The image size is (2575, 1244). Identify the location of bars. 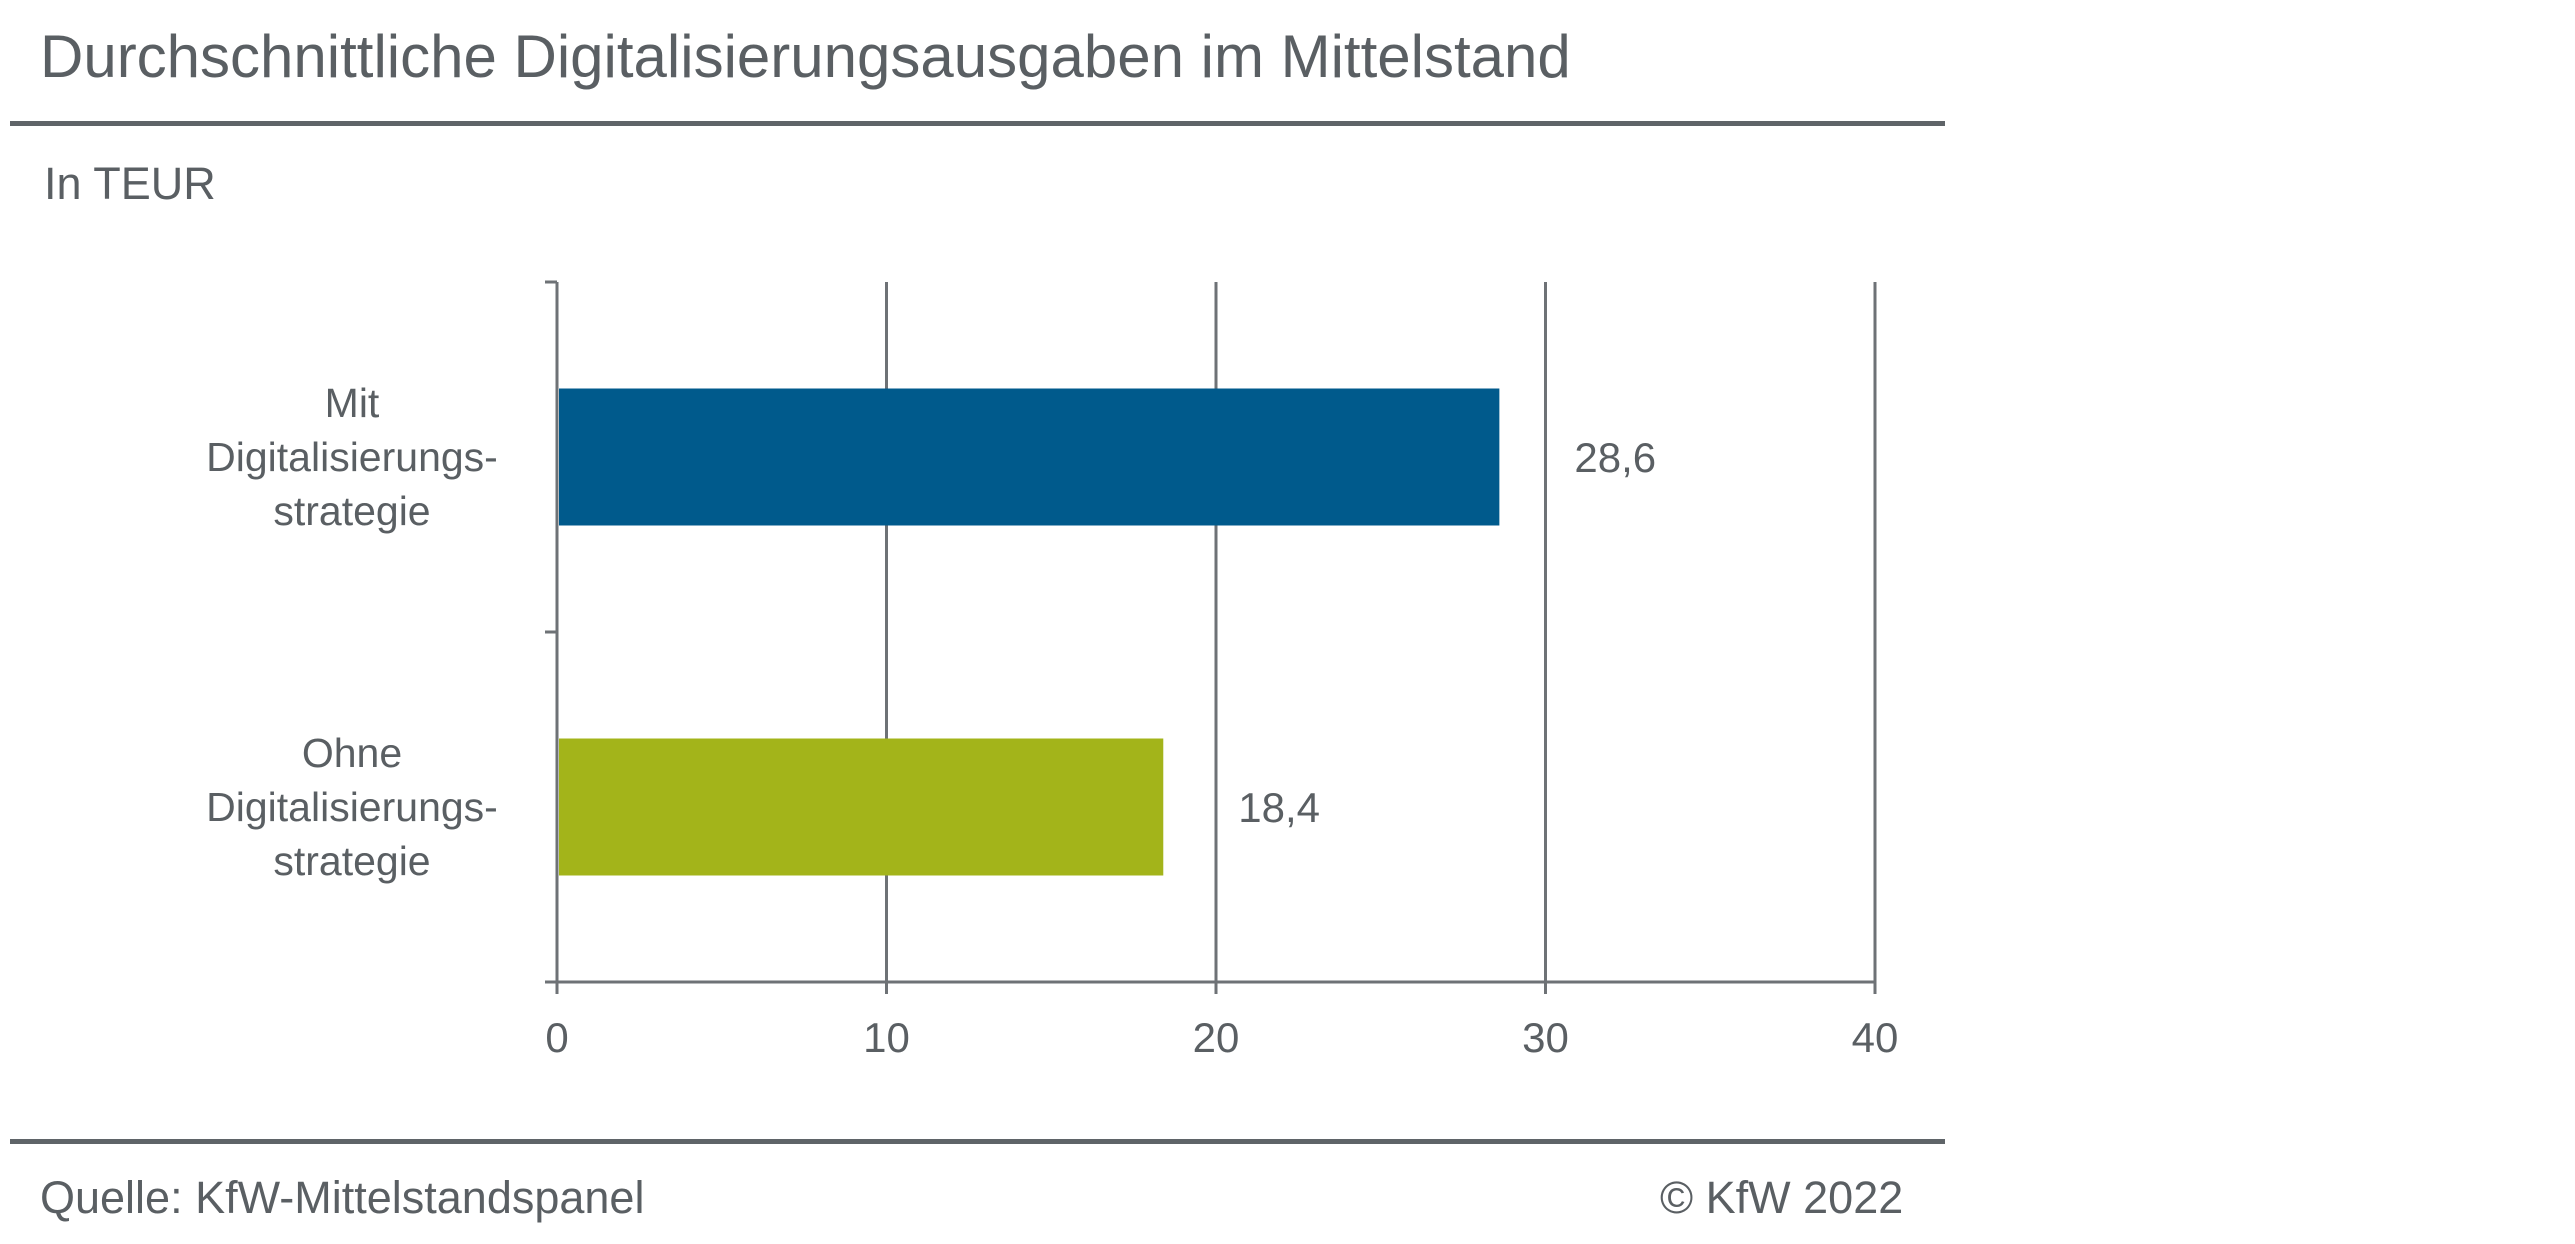
(1029, 632).